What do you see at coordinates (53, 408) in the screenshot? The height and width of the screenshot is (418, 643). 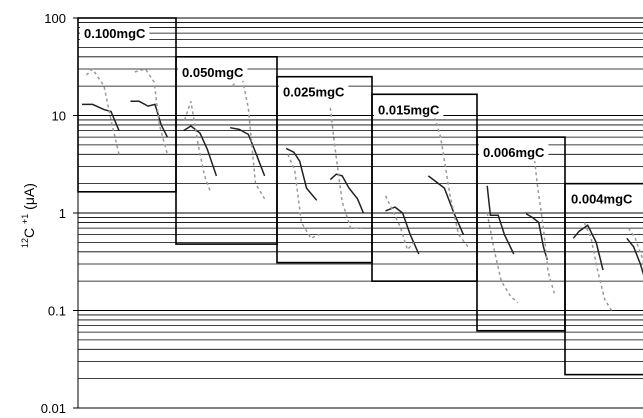 I see `y-tick-label: 0.01` at bounding box center [53, 408].